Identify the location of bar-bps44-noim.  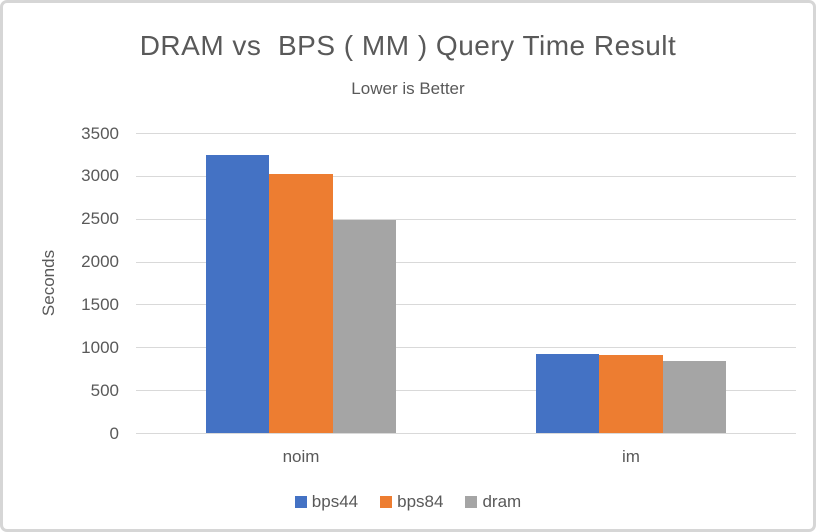
(237, 294).